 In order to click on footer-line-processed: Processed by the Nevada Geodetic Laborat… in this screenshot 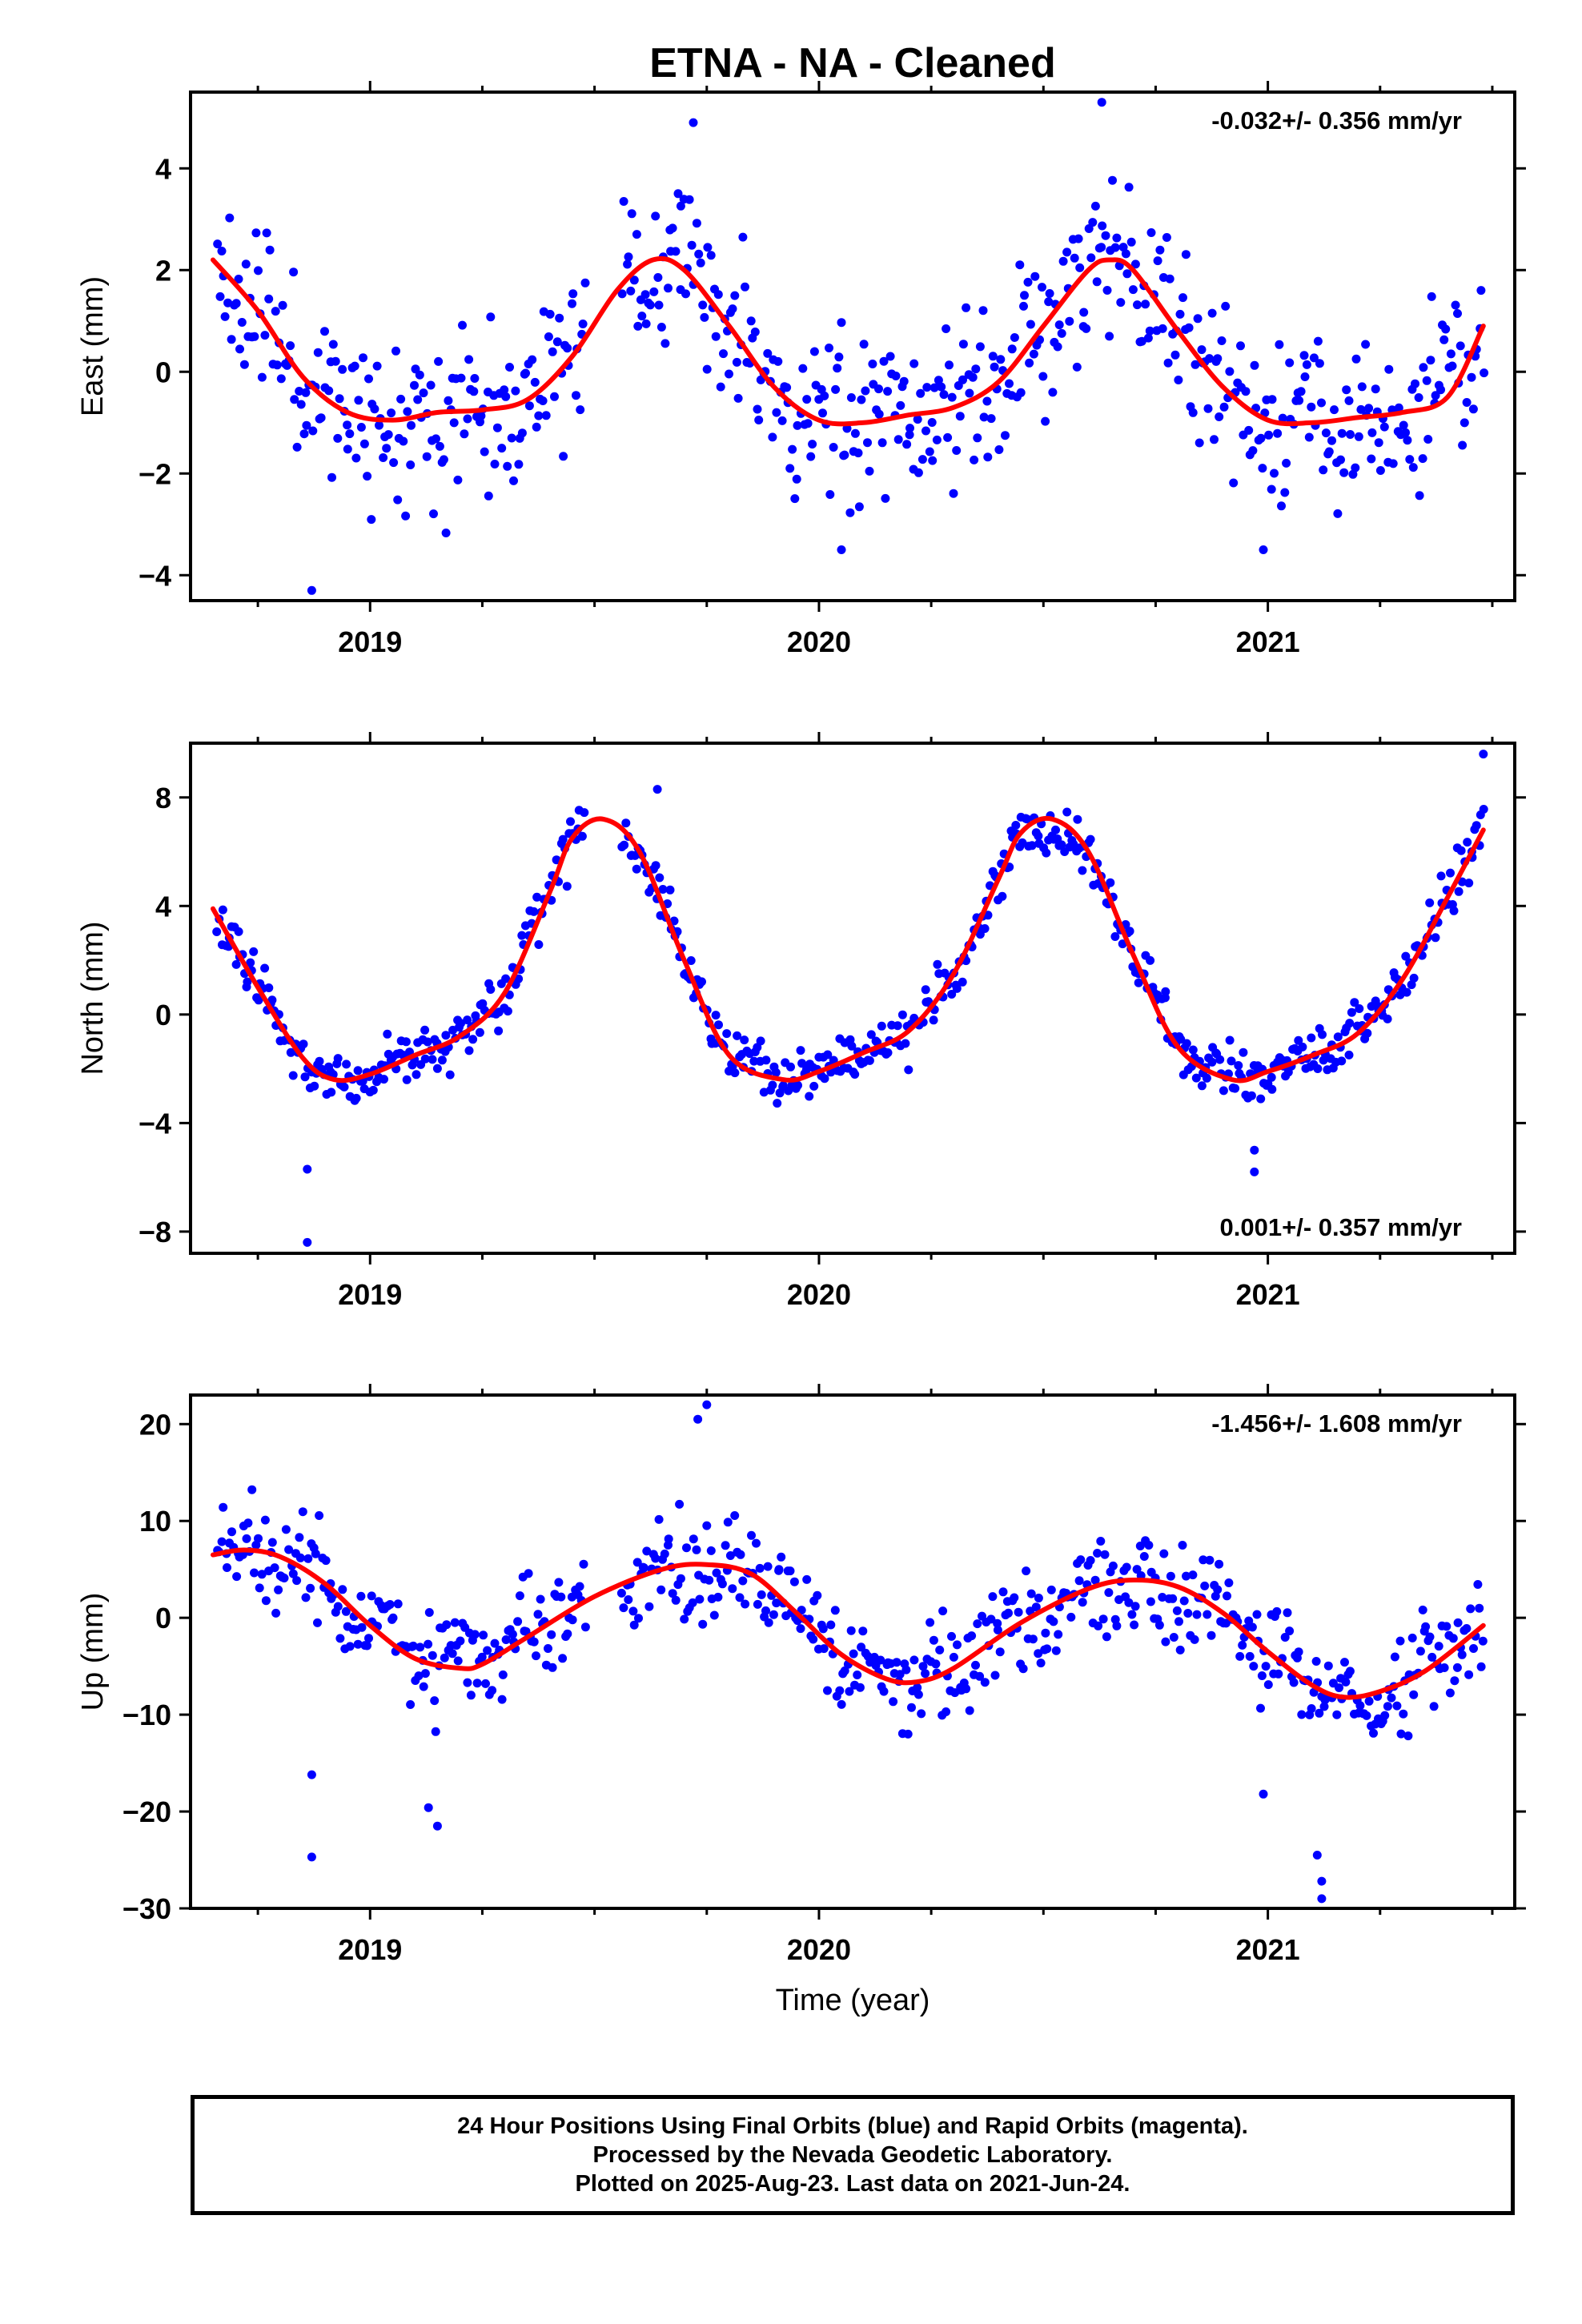, I will do `click(852, 2155)`.